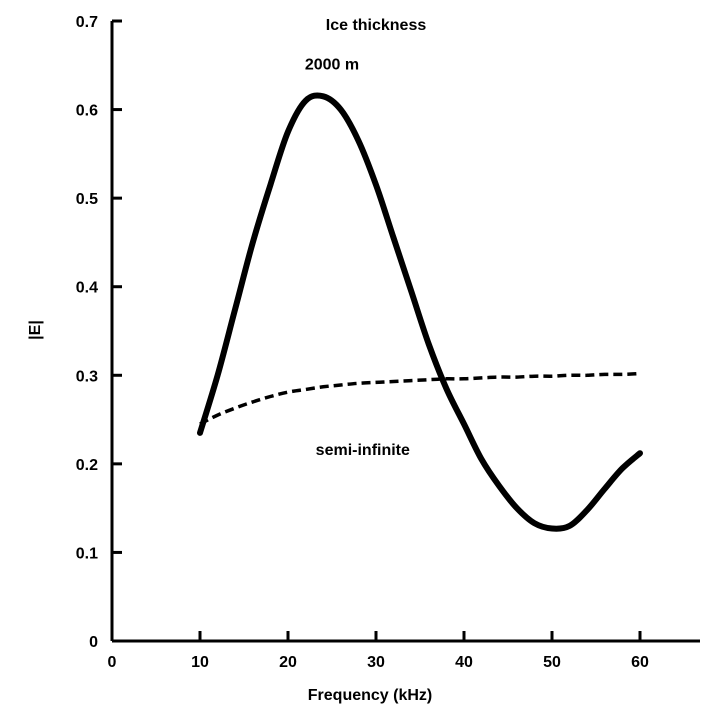  What do you see at coordinates (363, 450) in the screenshot?
I see `annotation-label: semi-infinite` at bounding box center [363, 450].